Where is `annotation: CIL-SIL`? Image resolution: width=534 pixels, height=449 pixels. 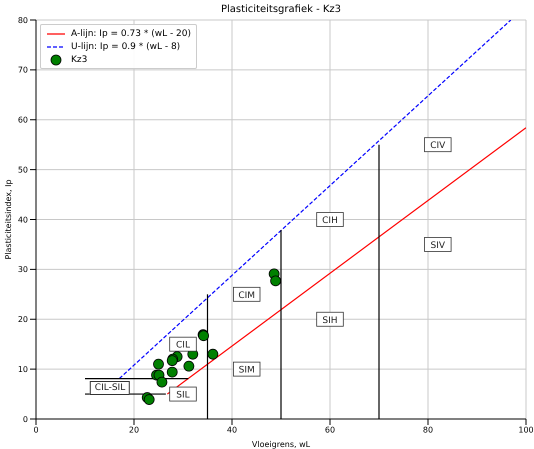
annotation: CIL-SIL is located at coordinates (110, 388).